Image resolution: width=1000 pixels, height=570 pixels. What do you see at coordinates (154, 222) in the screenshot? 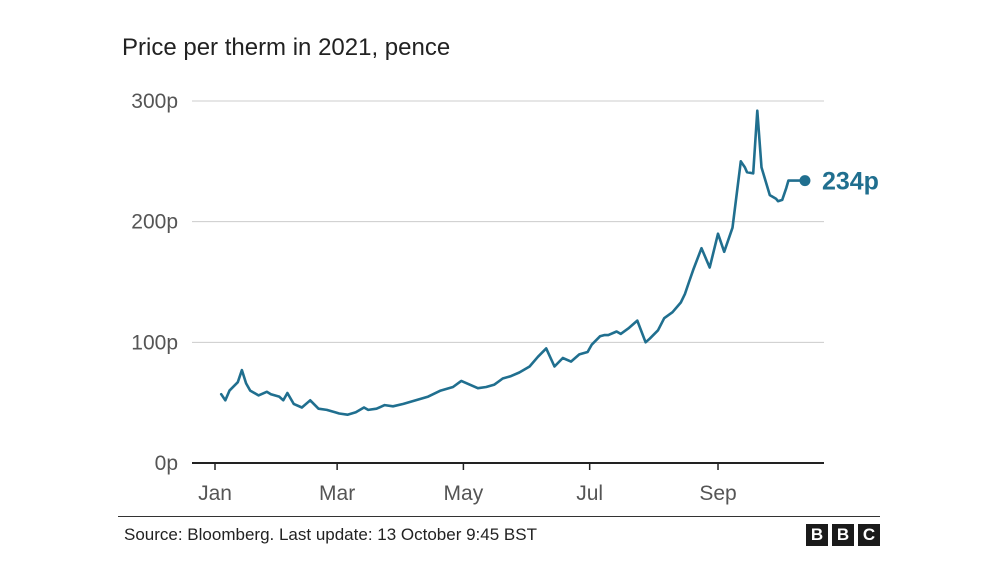
I see `y-tick-label-2: 200p` at bounding box center [154, 222].